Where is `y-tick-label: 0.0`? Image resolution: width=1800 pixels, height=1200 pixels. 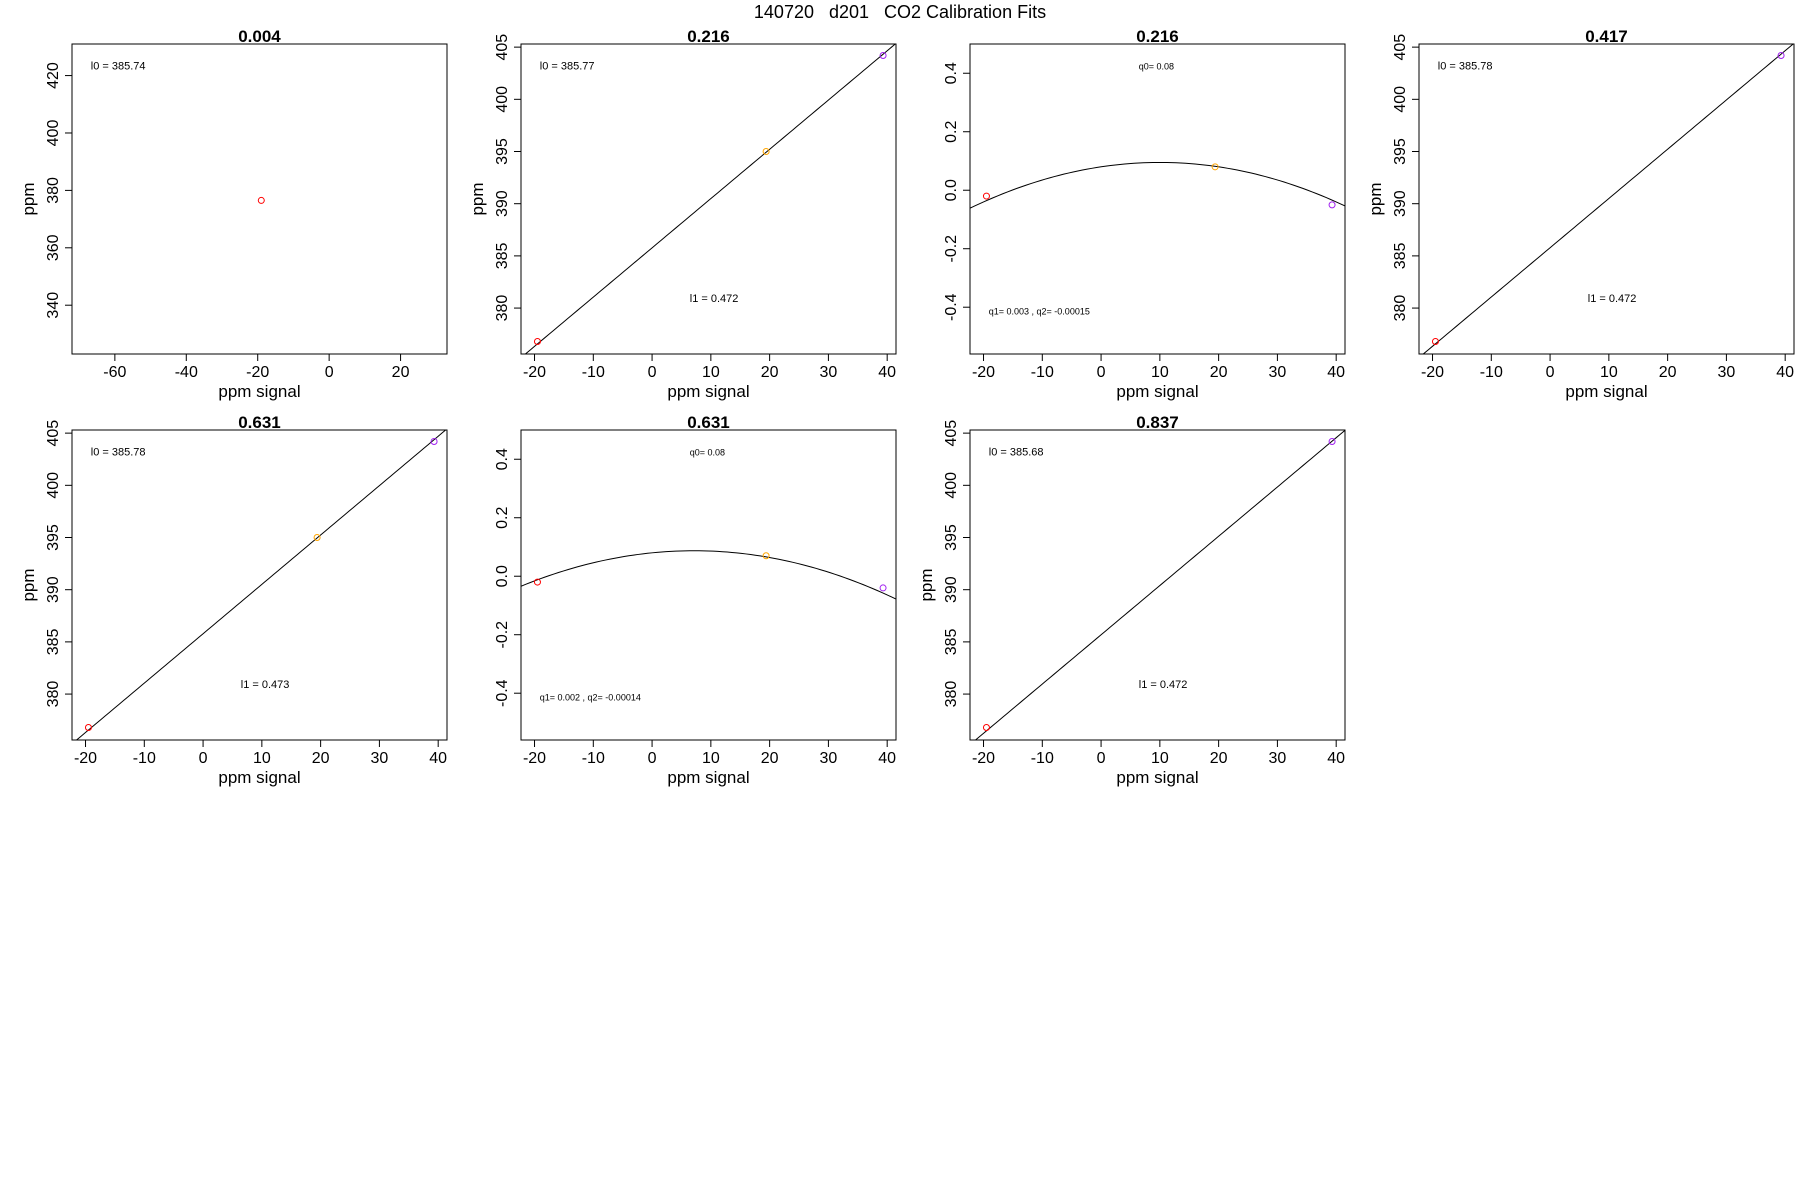 y-tick-label: 0.0 is located at coordinates (951, 190).